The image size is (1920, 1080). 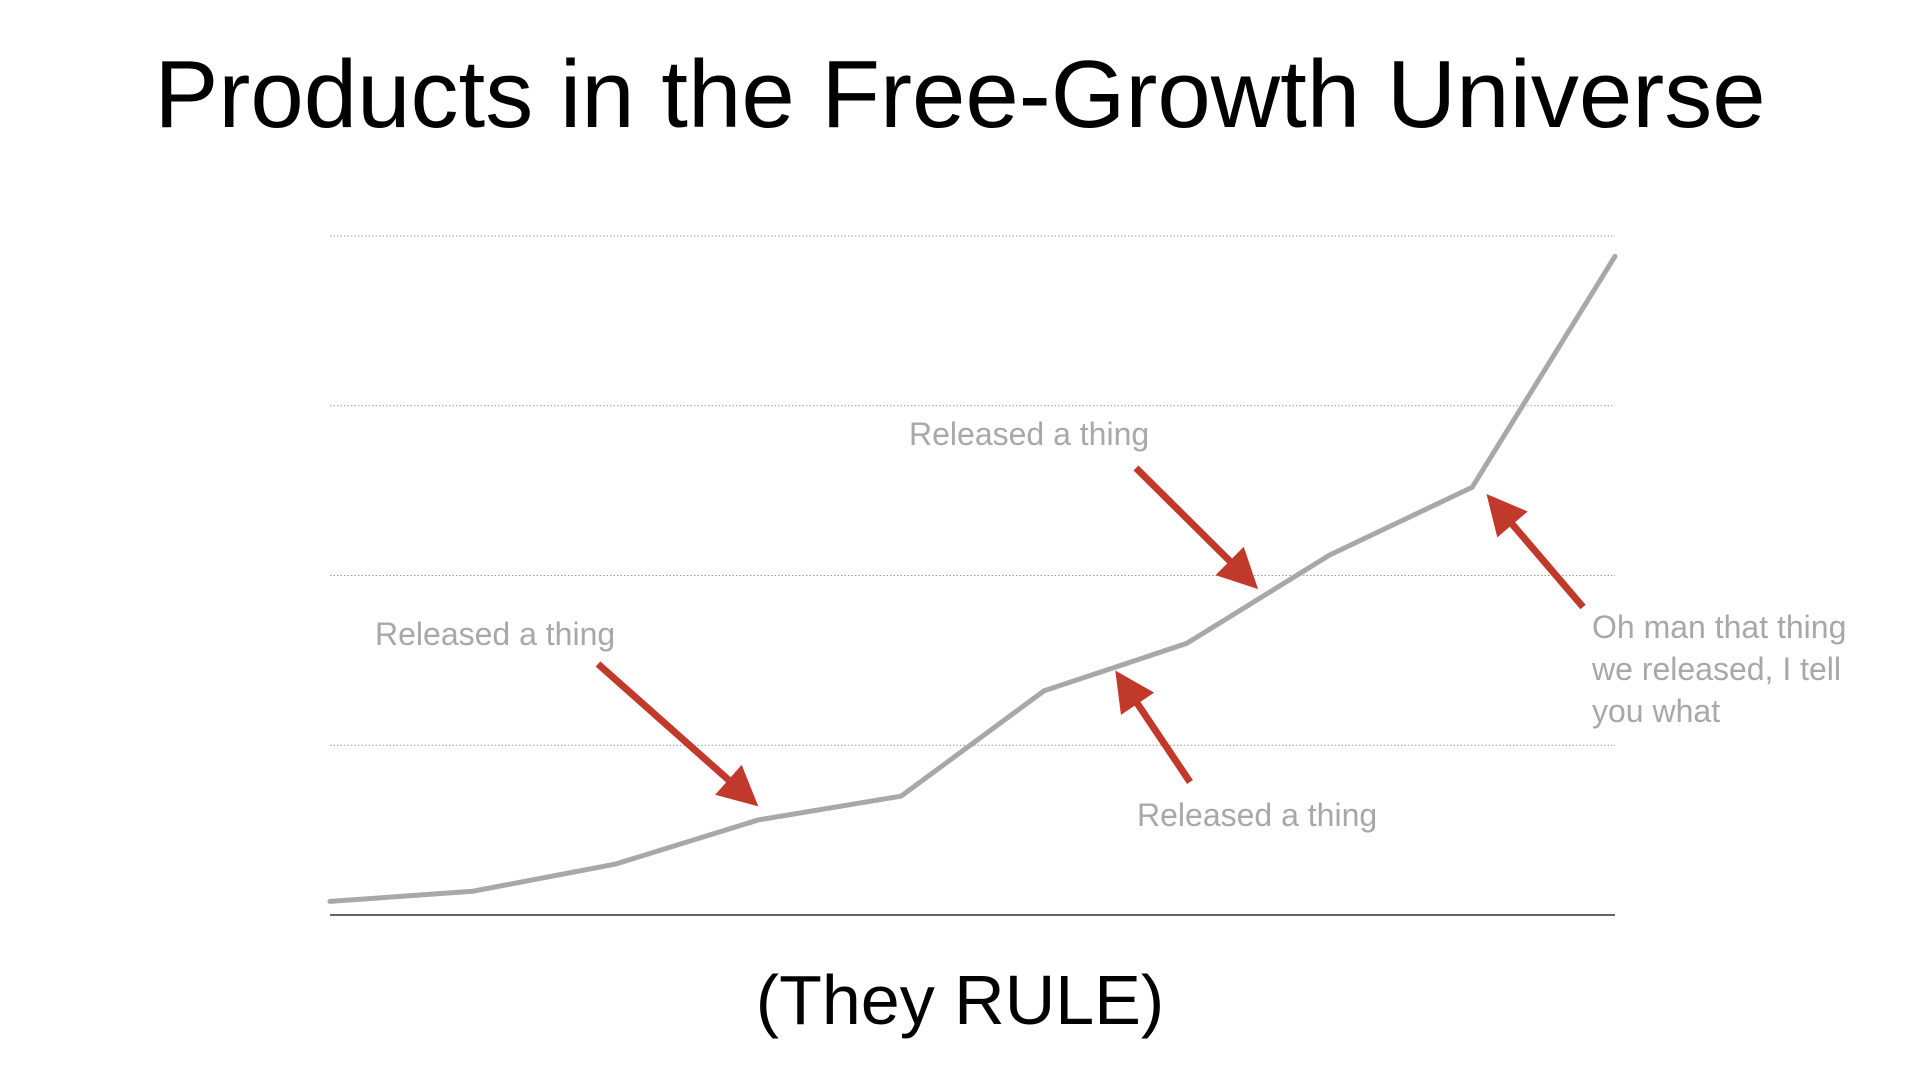 What do you see at coordinates (960, 1000) in the screenshot?
I see `slide-subtitle: (They RULE)` at bounding box center [960, 1000].